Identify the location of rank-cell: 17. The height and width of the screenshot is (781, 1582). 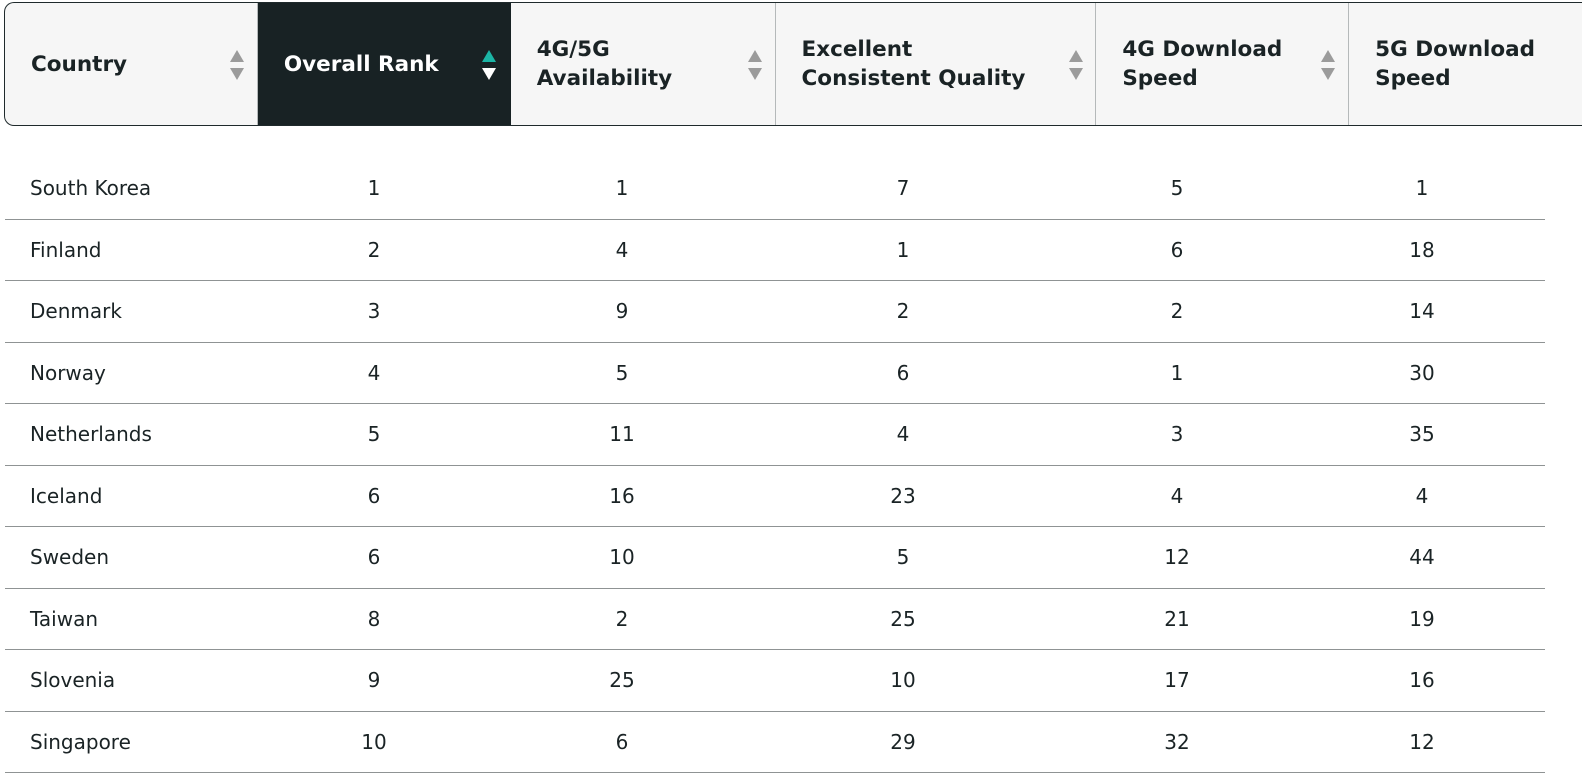
(1177, 680).